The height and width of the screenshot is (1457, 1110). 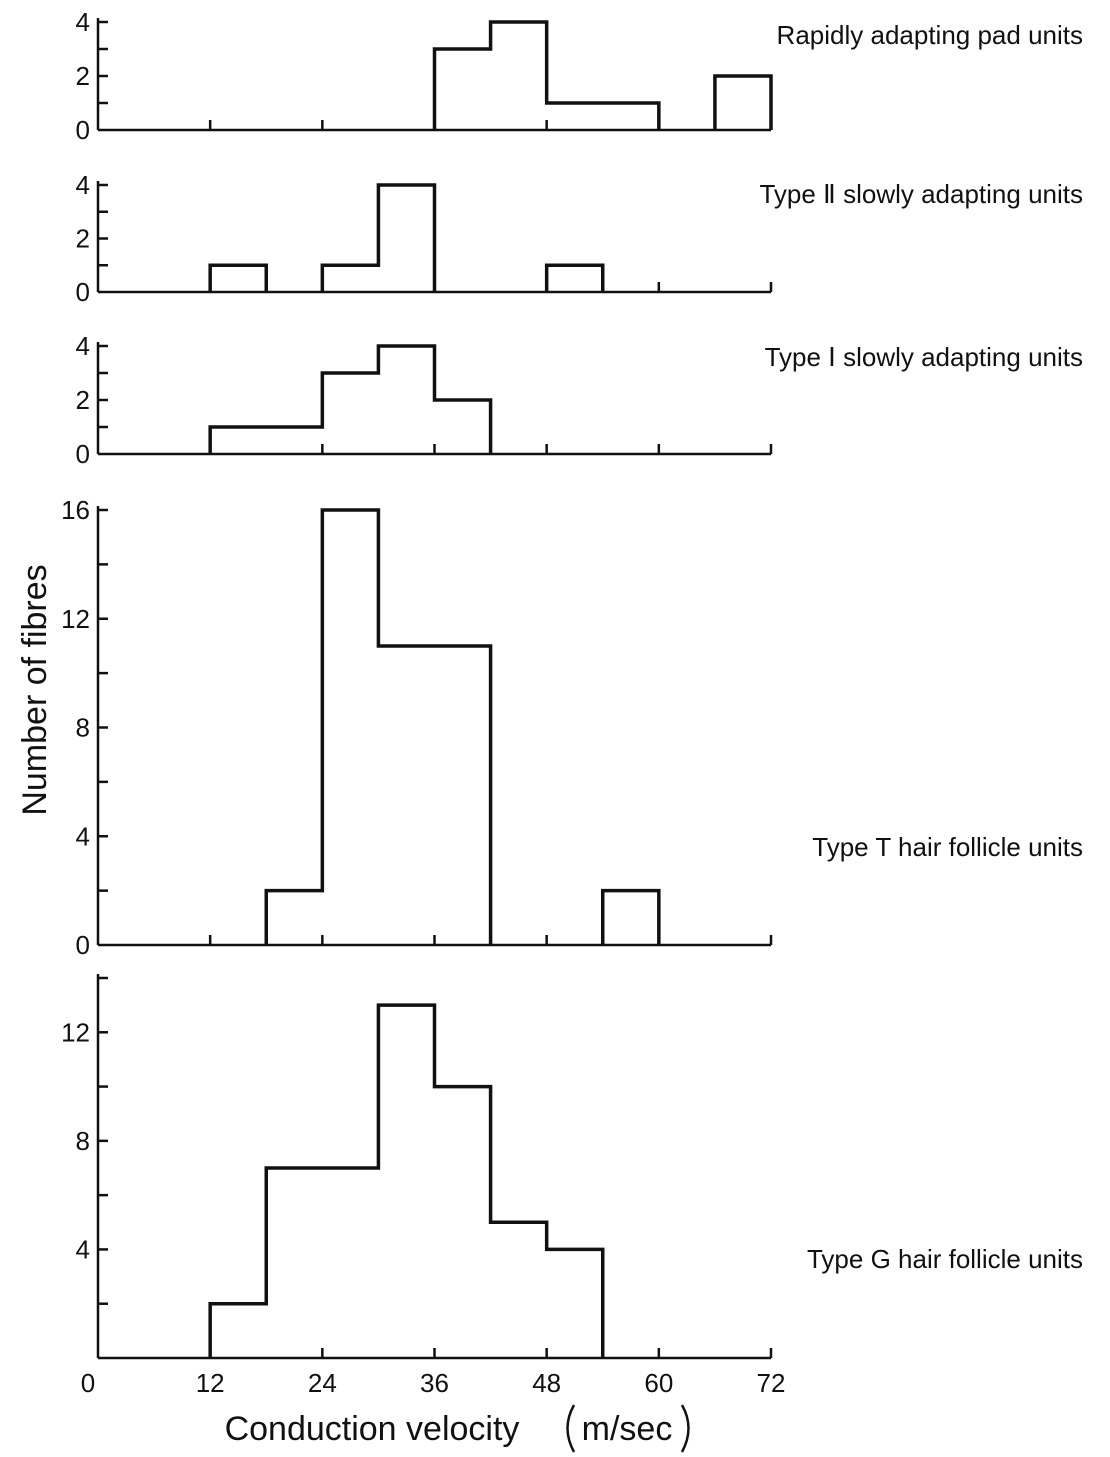 What do you see at coordinates (945, 1259) in the screenshot?
I see `panel-label: Type G hair follicle units` at bounding box center [945, 1259].